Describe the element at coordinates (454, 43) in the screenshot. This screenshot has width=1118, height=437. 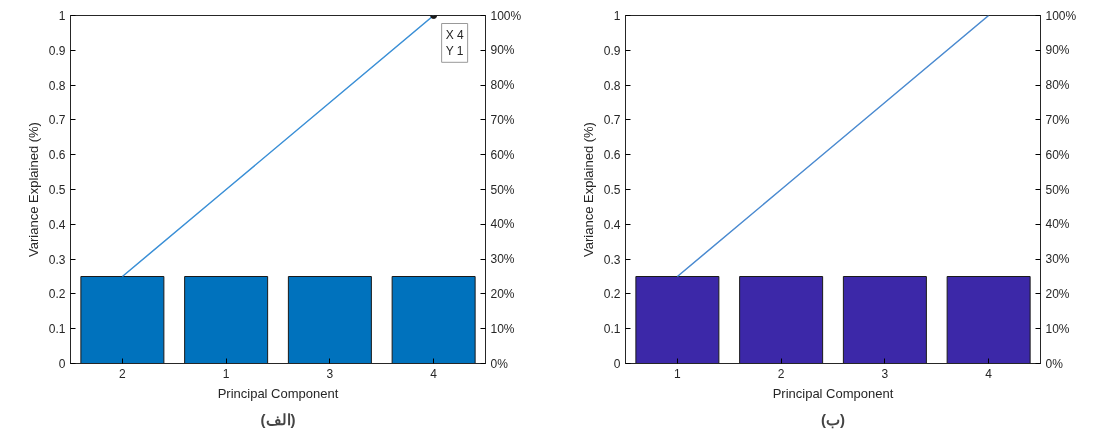
I see `annotation: X 4 Y 1` at that location.